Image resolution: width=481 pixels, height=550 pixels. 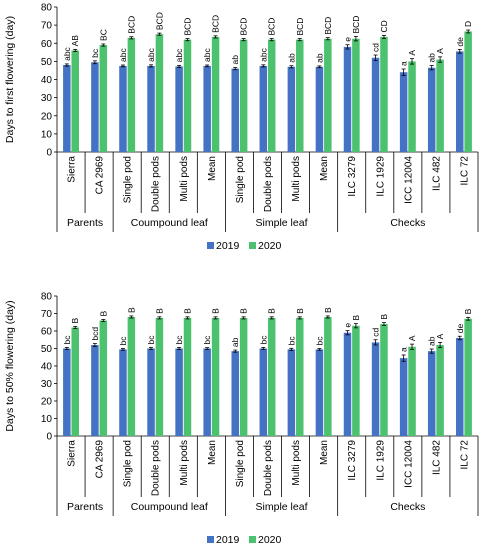 What do you see at coordinates (235, 342) in the screenshot?
I see `significance-letter: ab` at bounding box center [235, 342].